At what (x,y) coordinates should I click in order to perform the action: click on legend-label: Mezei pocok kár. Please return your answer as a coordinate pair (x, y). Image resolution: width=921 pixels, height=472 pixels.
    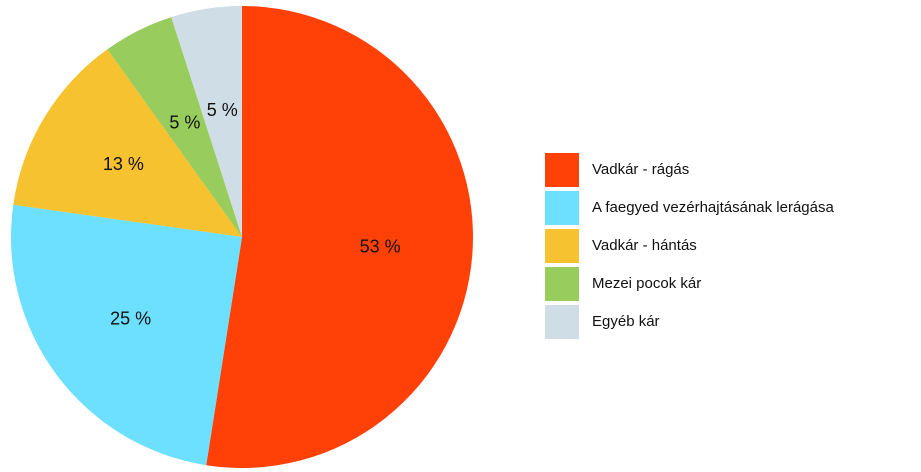
    Looking at the image, I should click on (646, 283).